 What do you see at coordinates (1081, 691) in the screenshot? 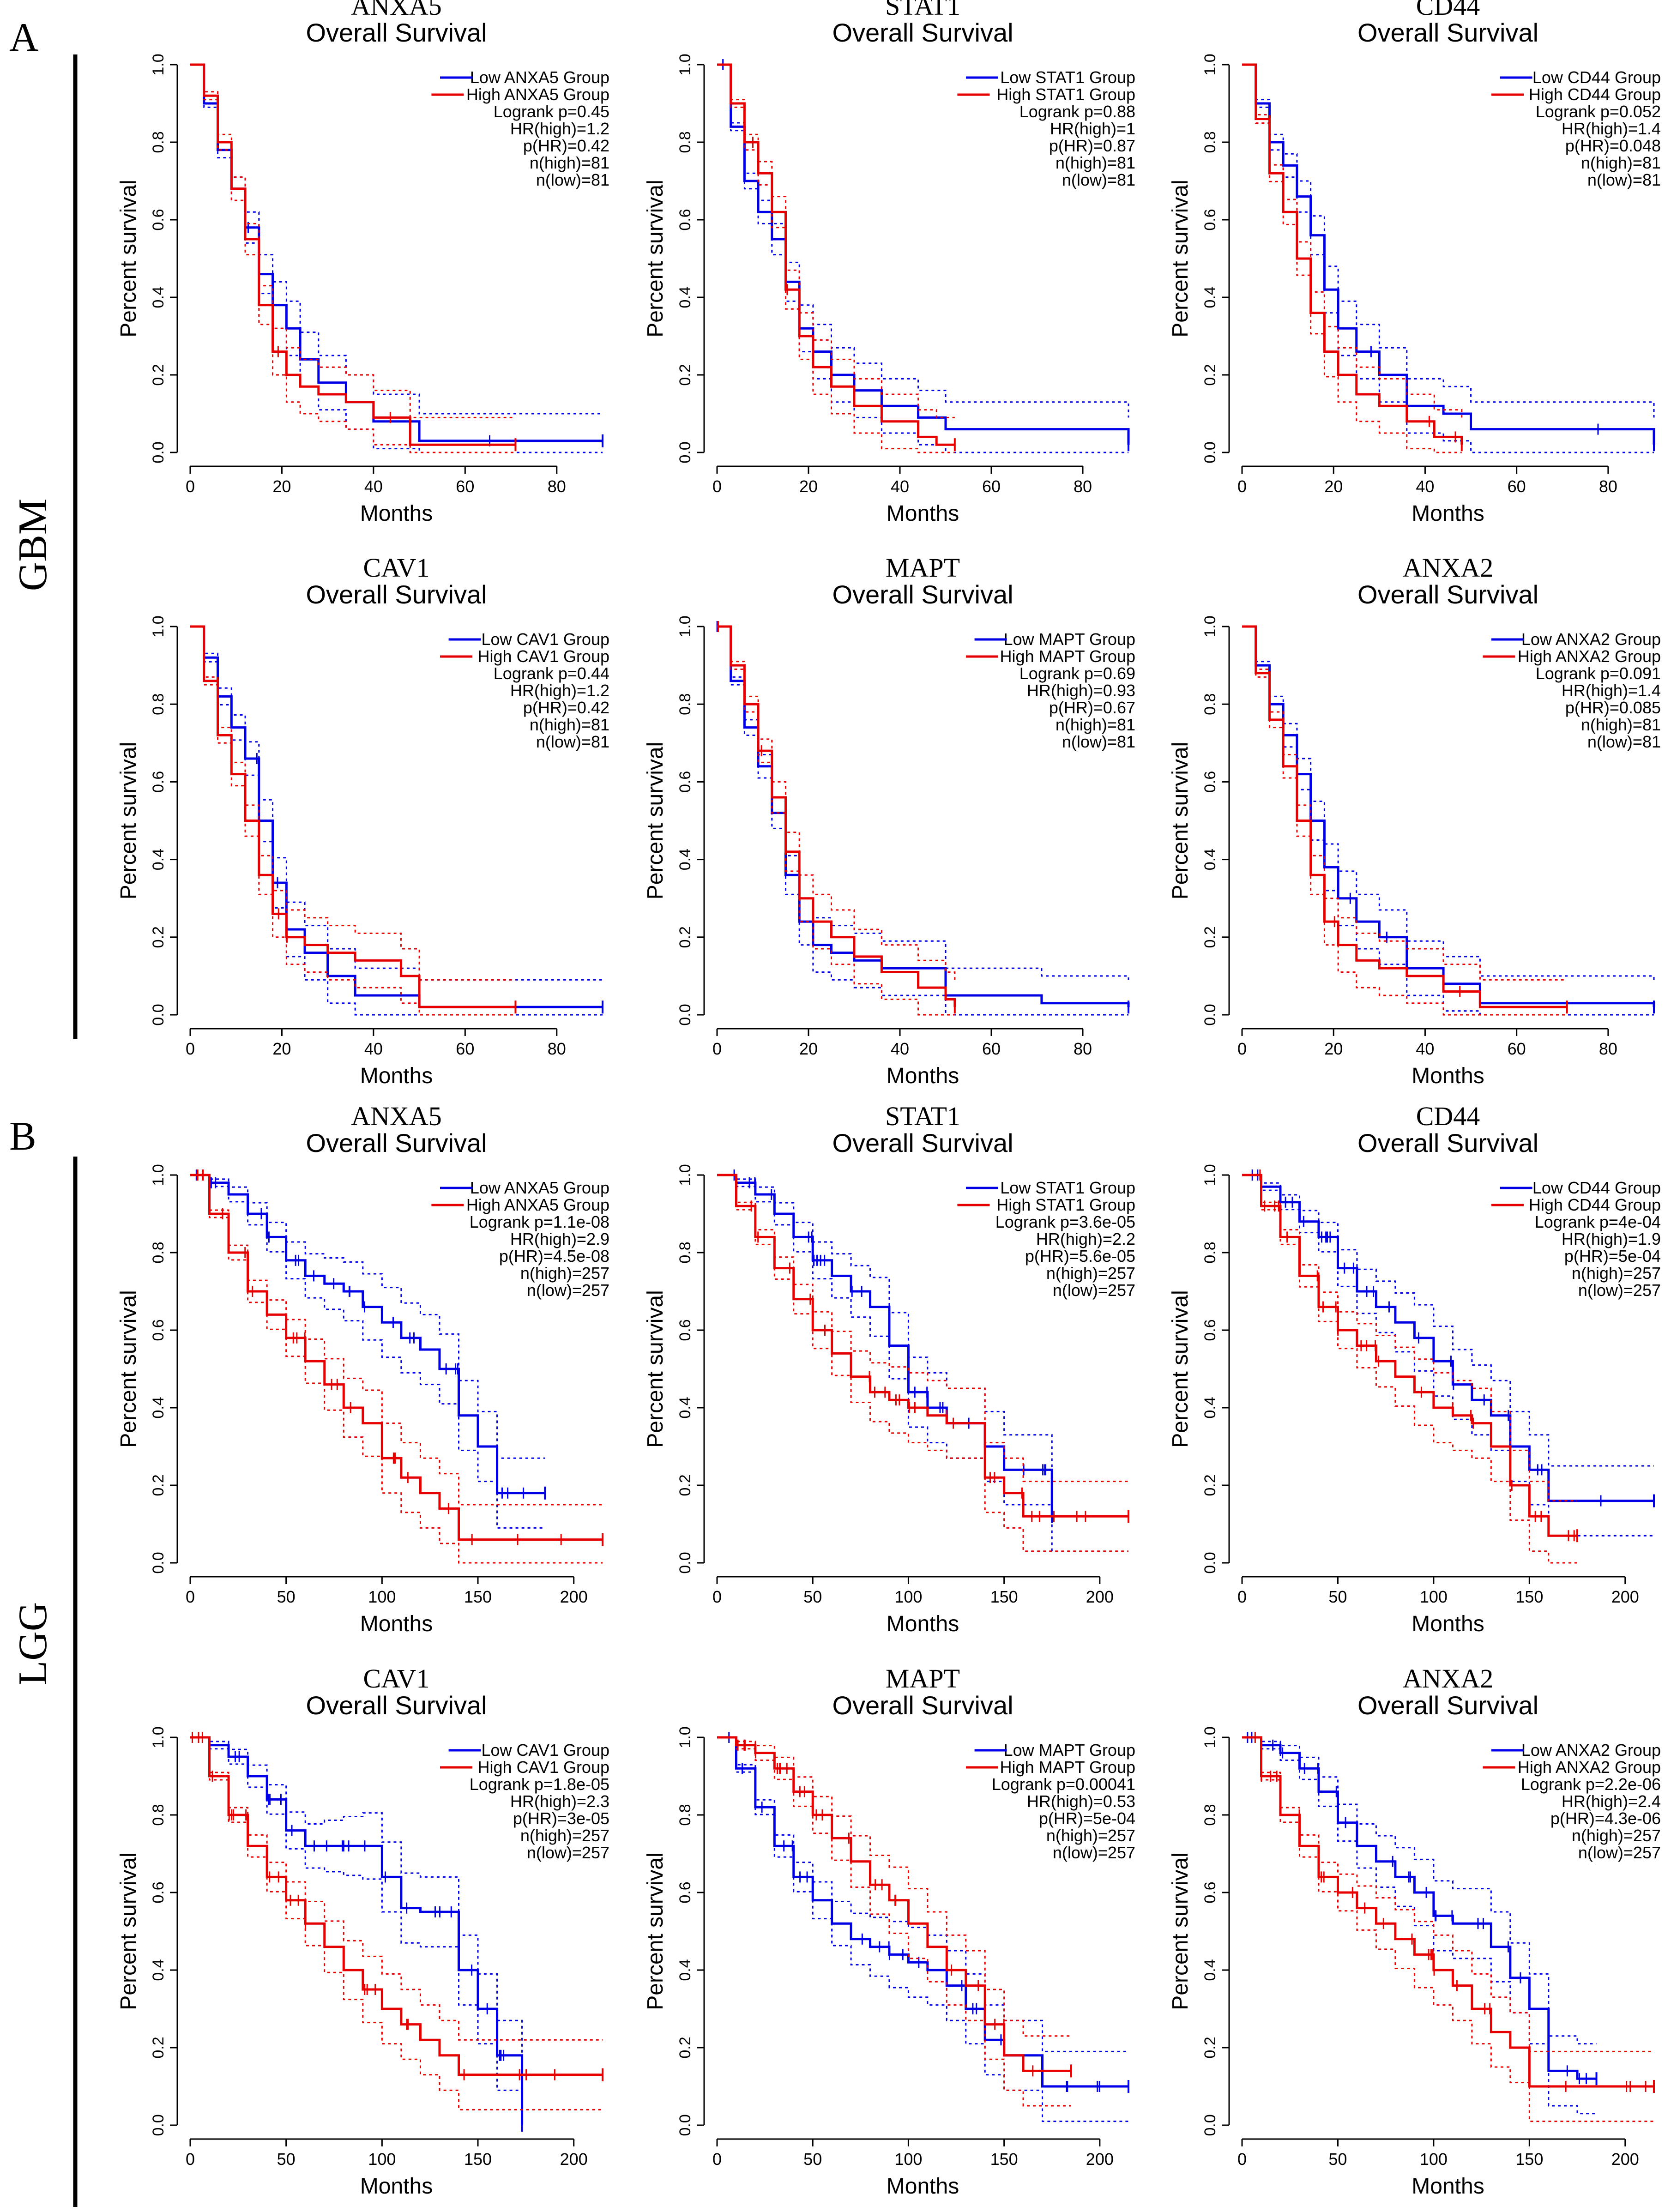
I see `stat-label: HR(high)=0.93` at bounding box center [1081, 691].